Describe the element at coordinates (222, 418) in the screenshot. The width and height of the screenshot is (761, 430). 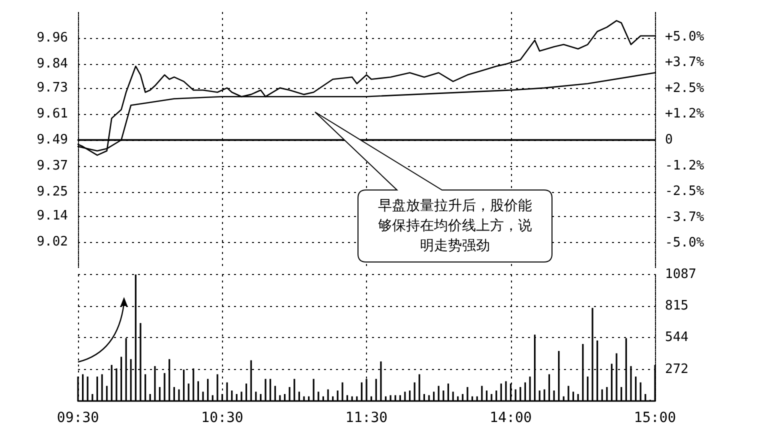
I see `x-tick-label: 10:30` at that location.